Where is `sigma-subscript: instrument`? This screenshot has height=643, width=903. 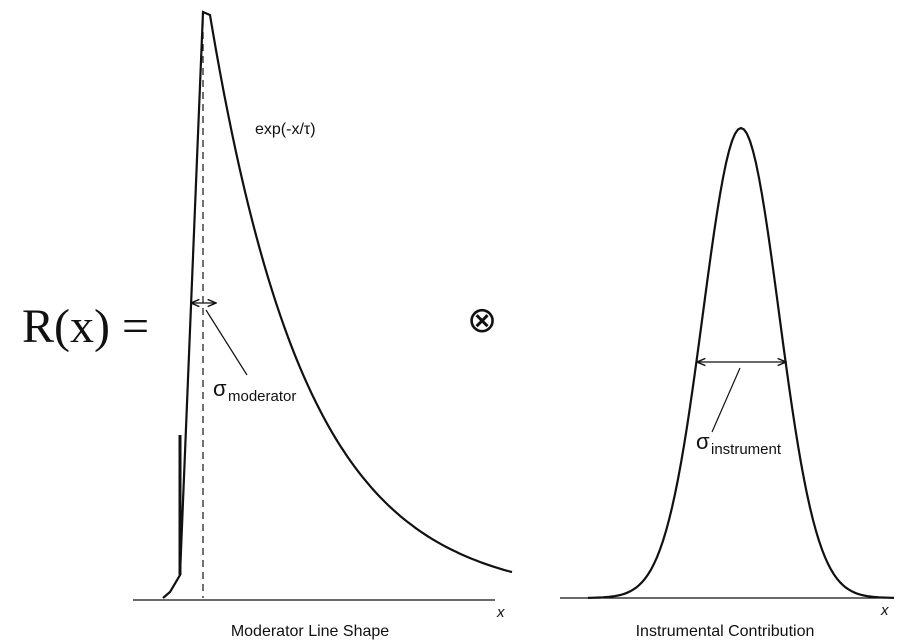 sigma-subscript: instrument is located at coordinates (746, 449).